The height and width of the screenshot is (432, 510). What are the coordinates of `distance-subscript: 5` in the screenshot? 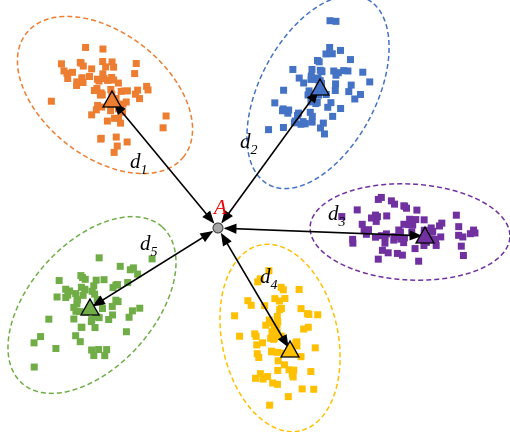 It's located at (154, 252).